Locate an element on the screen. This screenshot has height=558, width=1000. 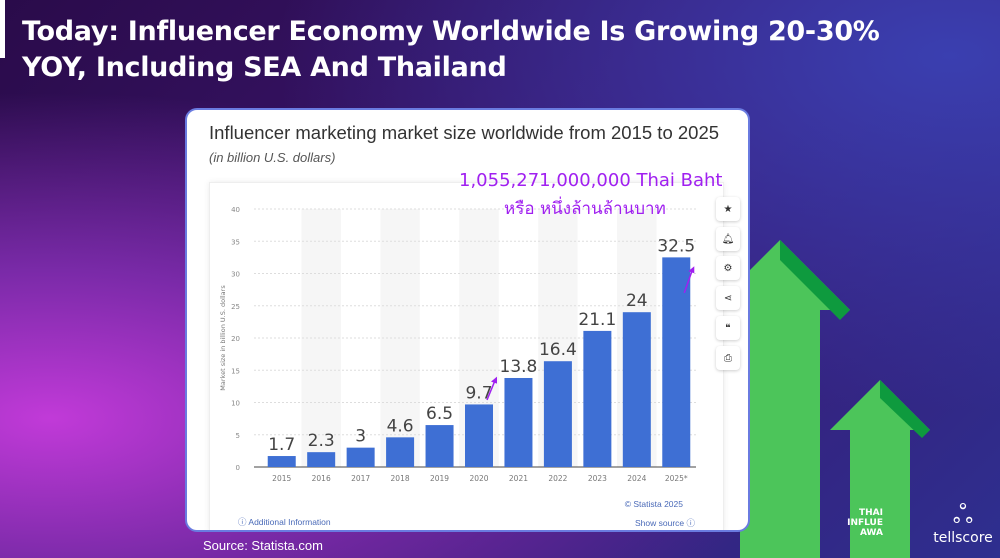
tellscore-logo: ஃ tellscore is located at coordinates (963, 523).